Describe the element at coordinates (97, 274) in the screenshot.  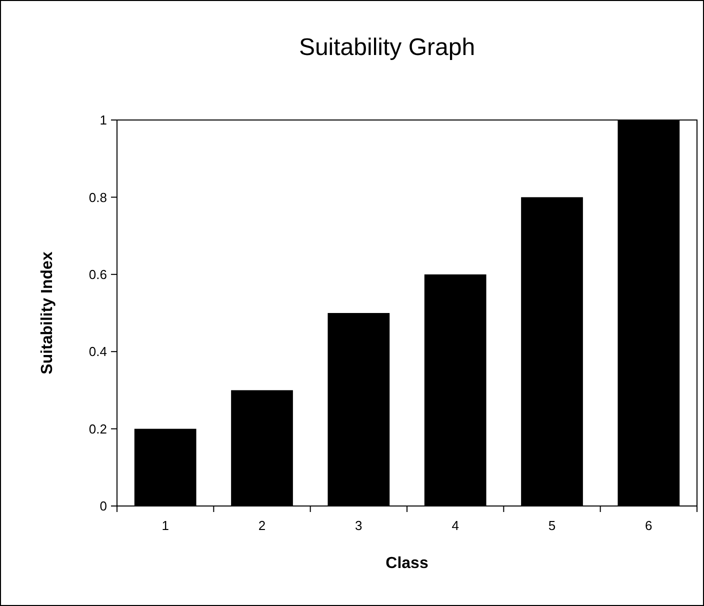
I see `y-tick-label: 0.6` at that location.